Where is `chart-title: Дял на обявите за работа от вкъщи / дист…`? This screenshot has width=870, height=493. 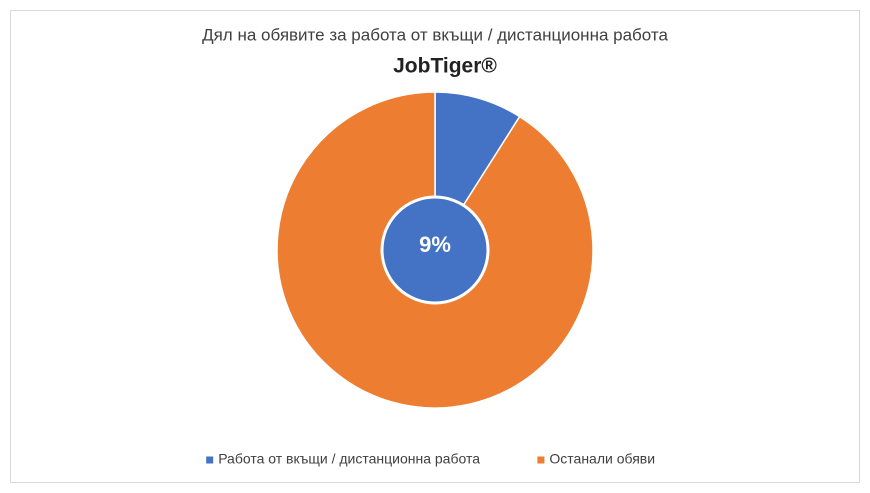
chart-title: Дял на обявите за работа от вкъщи / дист… is located at coordinates (435, 34).